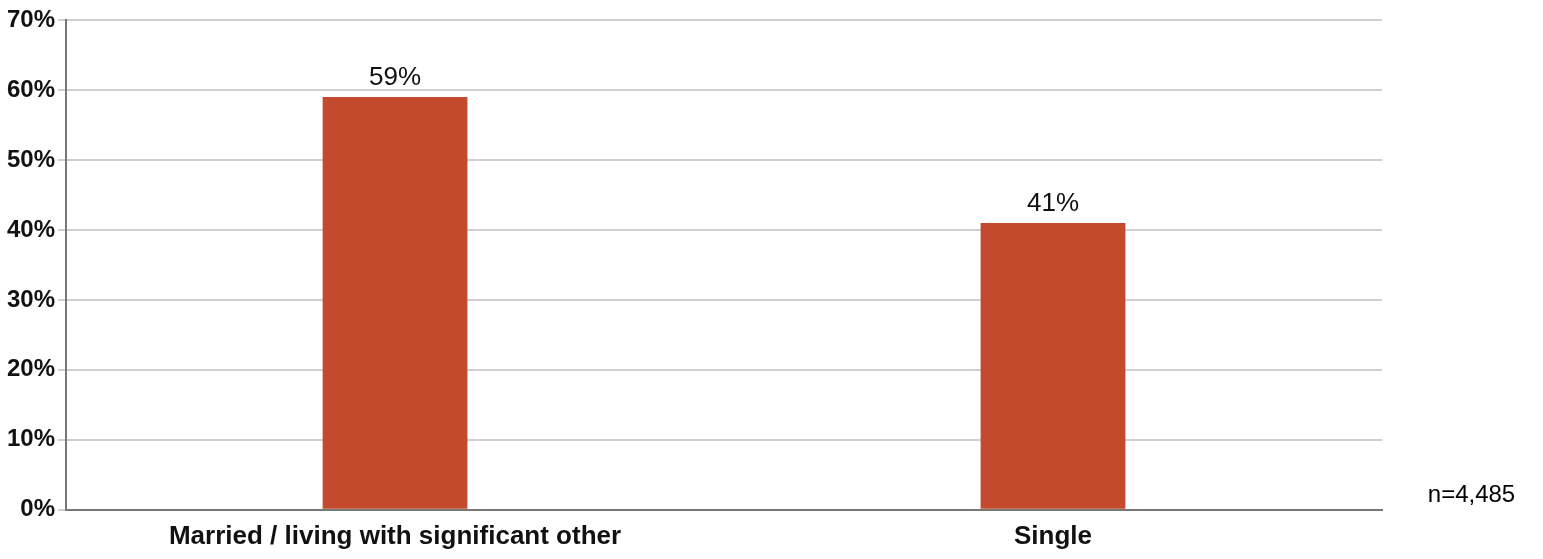 Image resolution: width=1543 pixels, height=559 pixels. What do you see at coordinates (1053, 534) in the screenshot?
I see `x-tick-label: Single` at bounding box center [1053, 534].